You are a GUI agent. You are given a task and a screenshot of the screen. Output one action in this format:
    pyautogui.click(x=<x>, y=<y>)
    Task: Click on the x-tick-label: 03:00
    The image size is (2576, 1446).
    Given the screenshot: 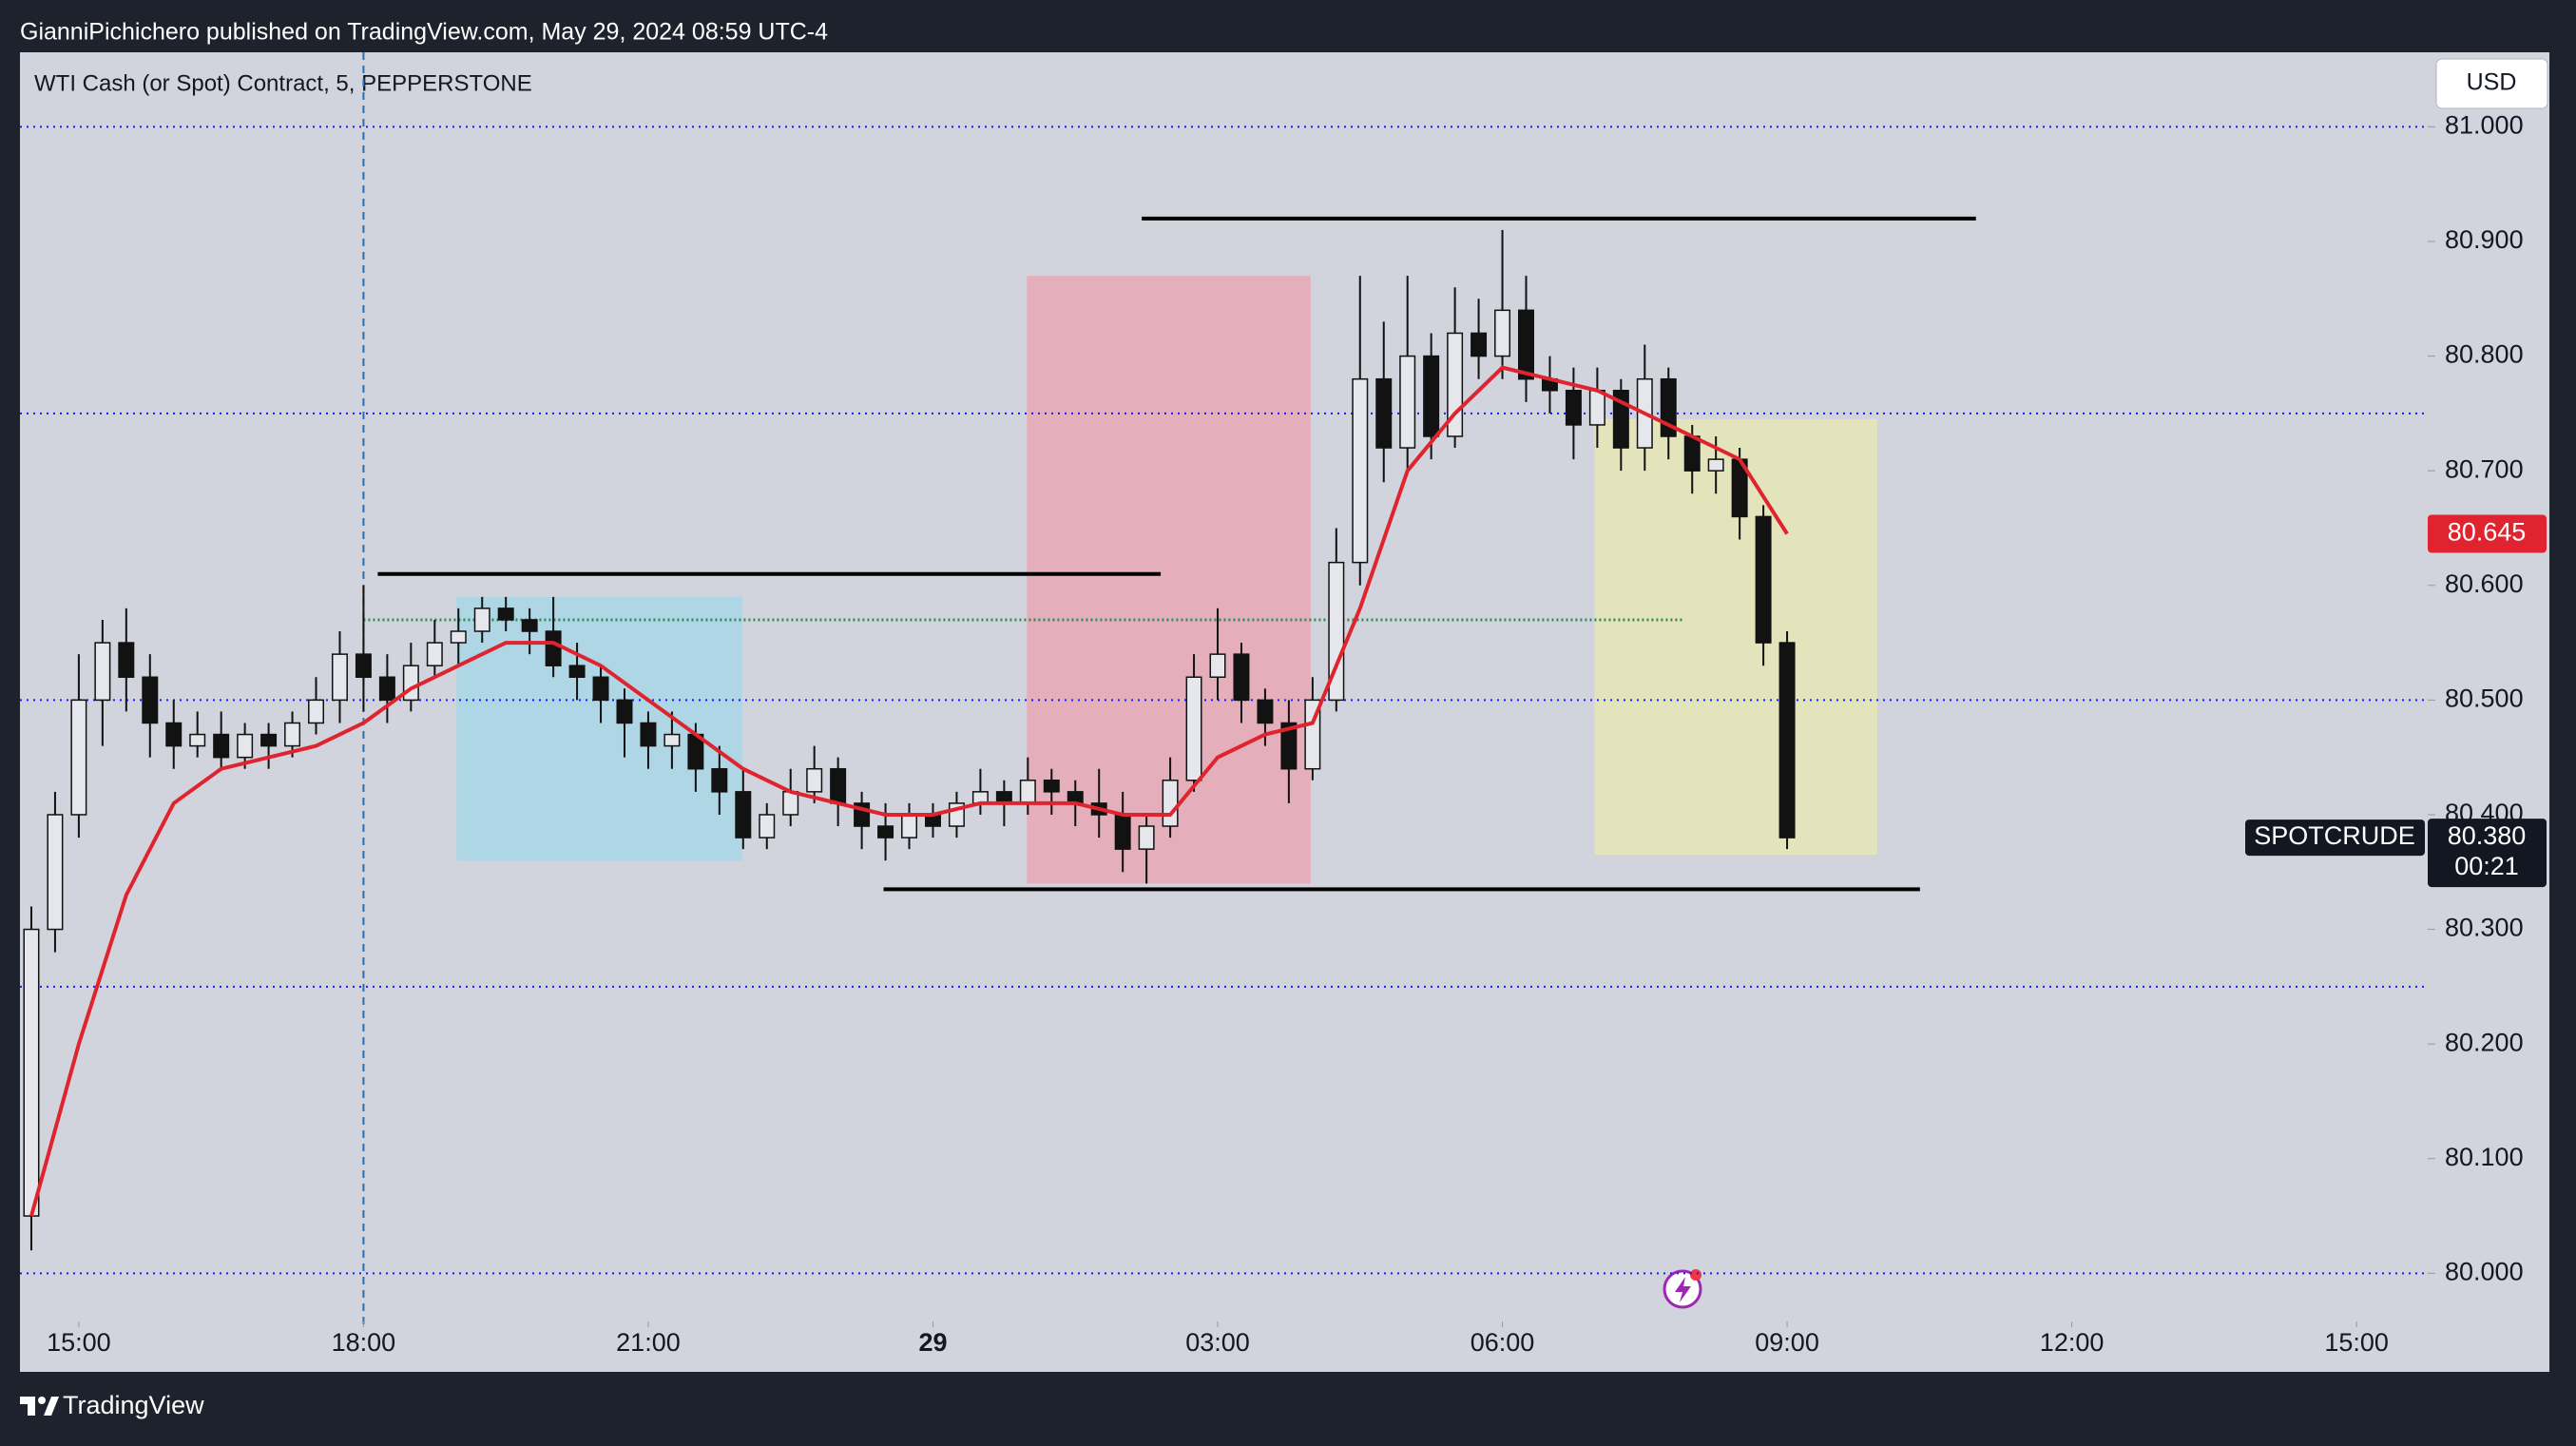 What is the action you would take?
    pyautogui.click(x=1218, y=1342)
    